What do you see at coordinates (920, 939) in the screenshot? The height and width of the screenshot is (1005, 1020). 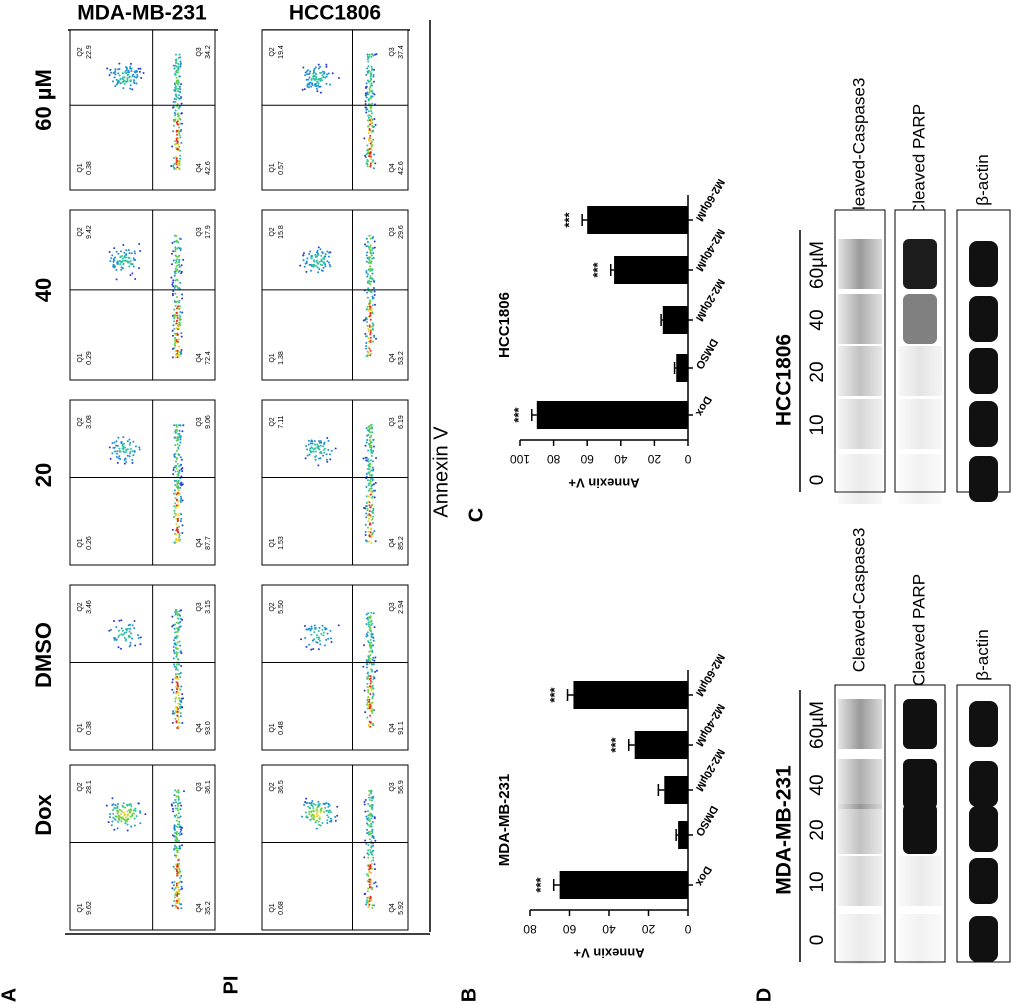 I see `blot-band` at bounding box center [920, 939].